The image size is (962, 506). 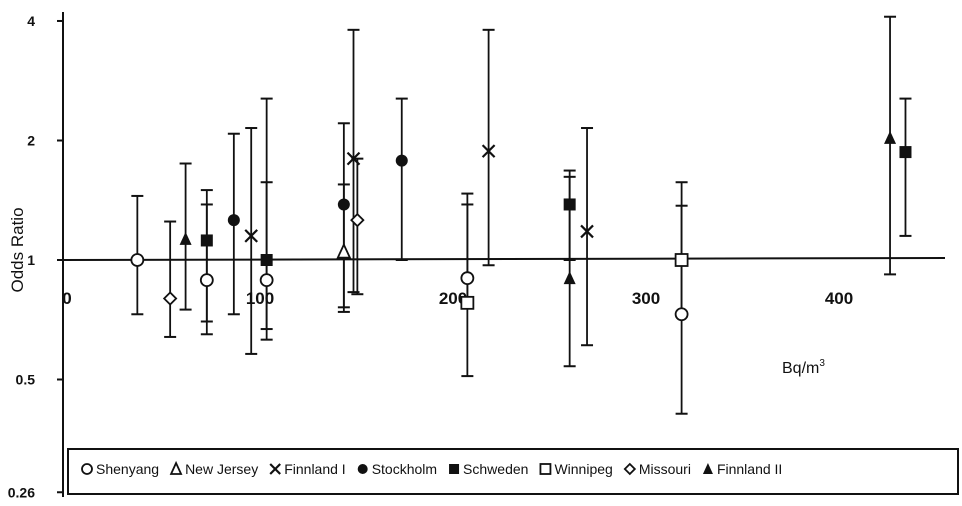 I want to click on legend-item-winnipeg: Winnipeg, so click(x=576, y=469).